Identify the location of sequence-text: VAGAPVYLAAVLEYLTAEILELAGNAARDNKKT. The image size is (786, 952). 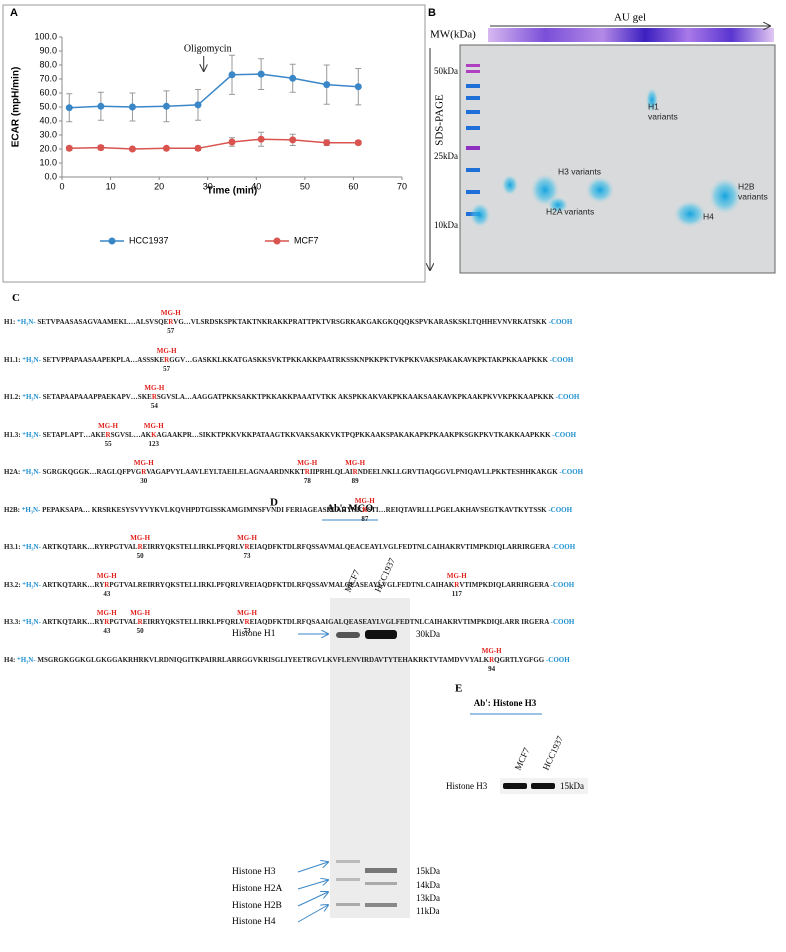
(225, 472).